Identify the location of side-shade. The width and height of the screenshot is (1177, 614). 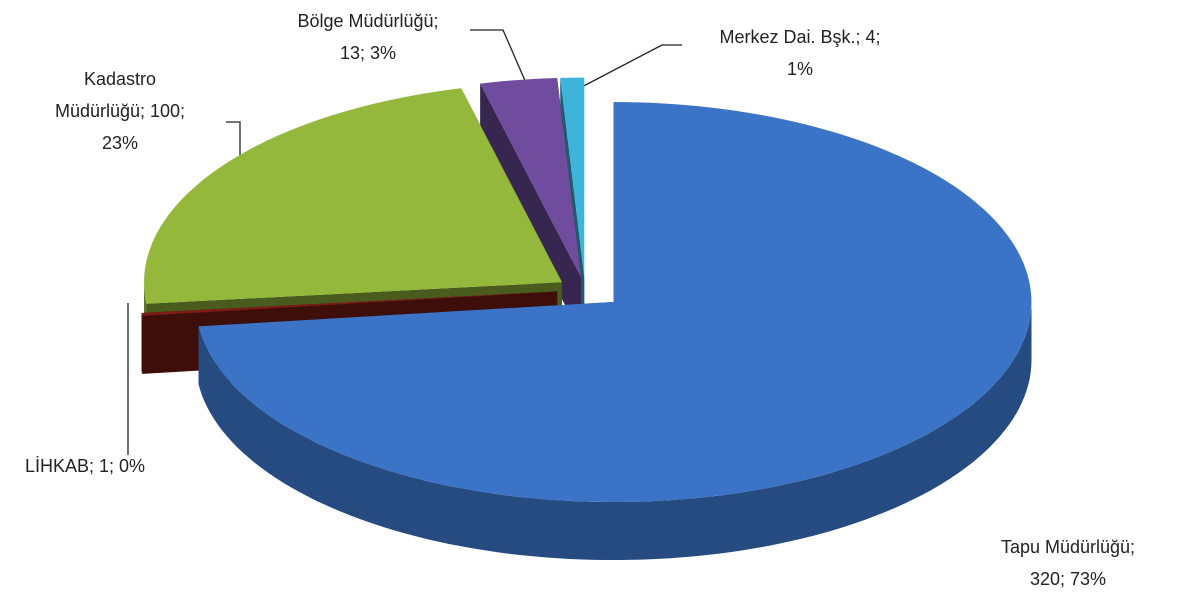
(142, 343).